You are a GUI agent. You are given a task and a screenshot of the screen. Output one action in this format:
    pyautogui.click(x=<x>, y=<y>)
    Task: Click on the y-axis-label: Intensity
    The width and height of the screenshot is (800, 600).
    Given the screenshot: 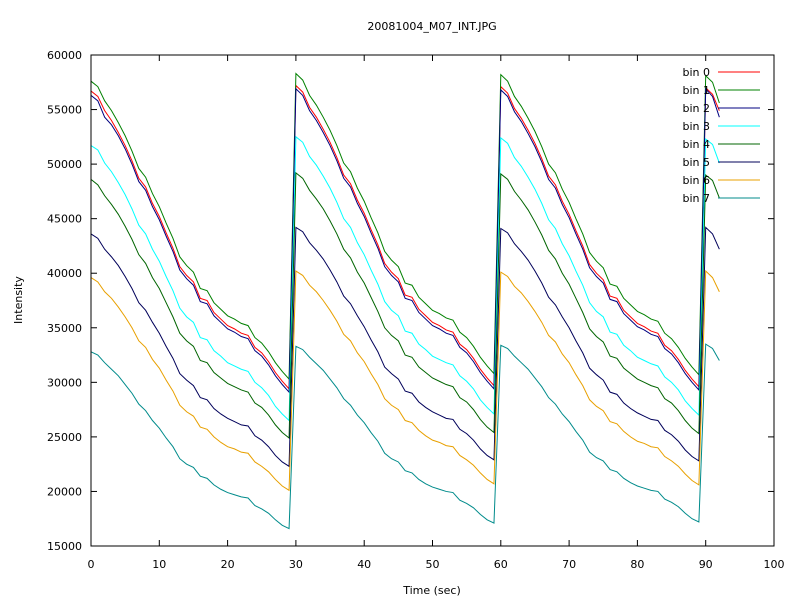 What is the action you would take?
    pyautogui.click(x=18, y=300)
    